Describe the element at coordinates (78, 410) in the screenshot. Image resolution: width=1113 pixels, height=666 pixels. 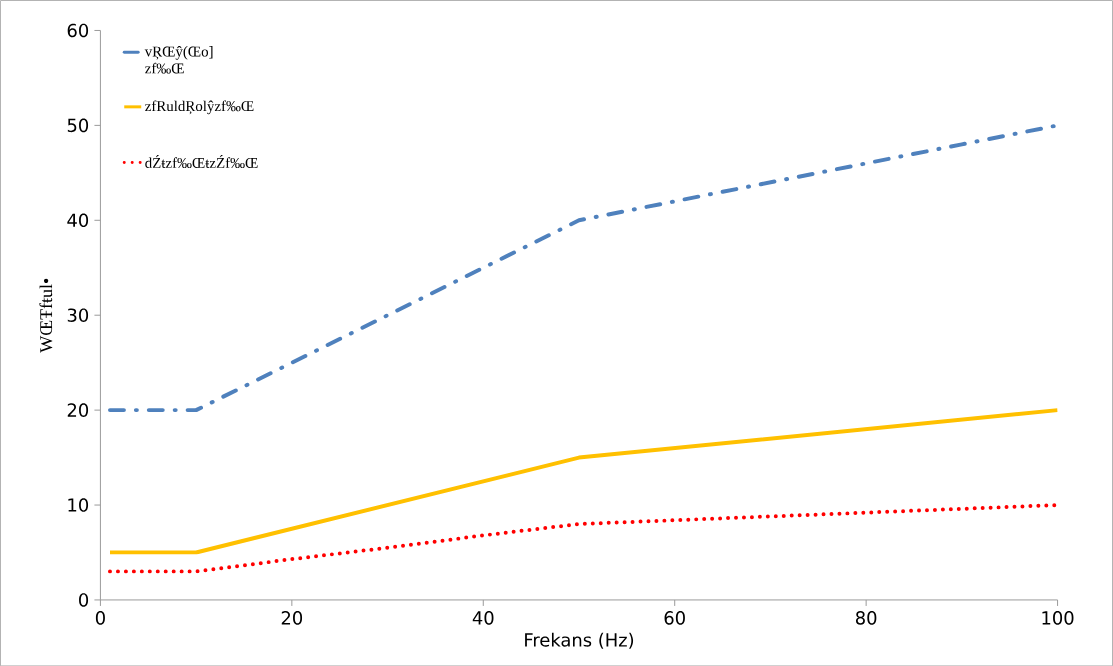
I see `y-tick-label: 20` at that location.